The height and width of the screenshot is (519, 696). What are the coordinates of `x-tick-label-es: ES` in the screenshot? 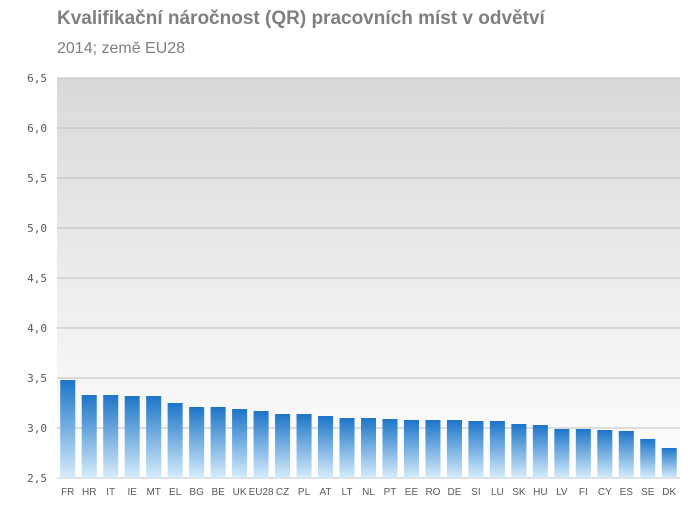 It's located at (627, 492).